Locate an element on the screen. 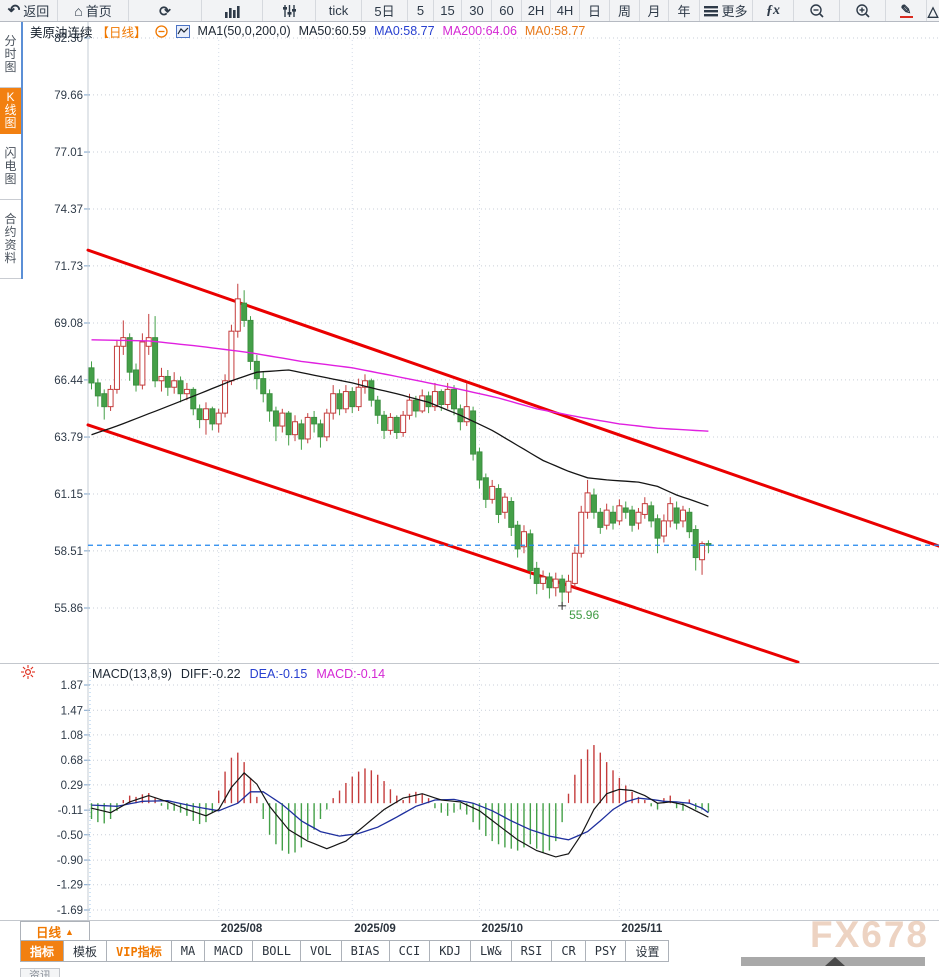 This screenshot has height=977, width=939. watermark: FX678 is located at coordinates (869, 934).